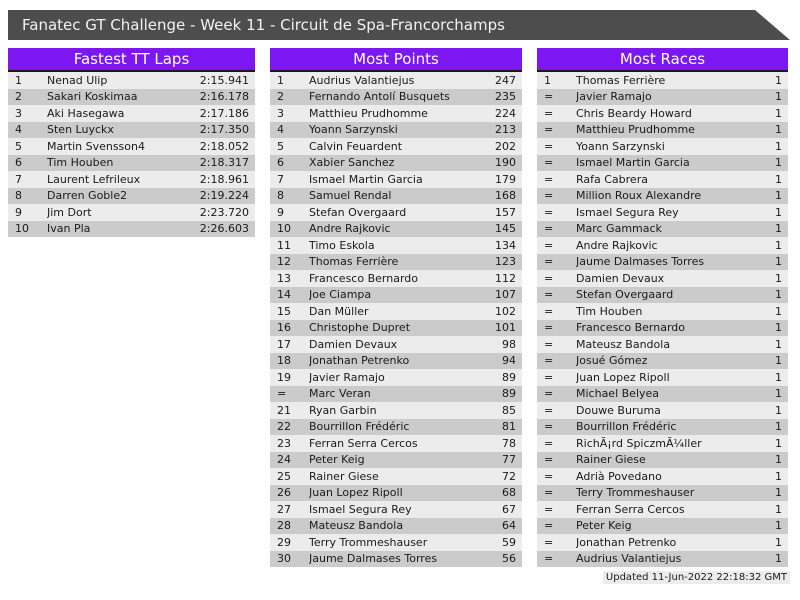  What do you see at coordinates (224, 163) in the screenshot?
I see `value-cell: 2:18.317` at bounding box center [224, 163].